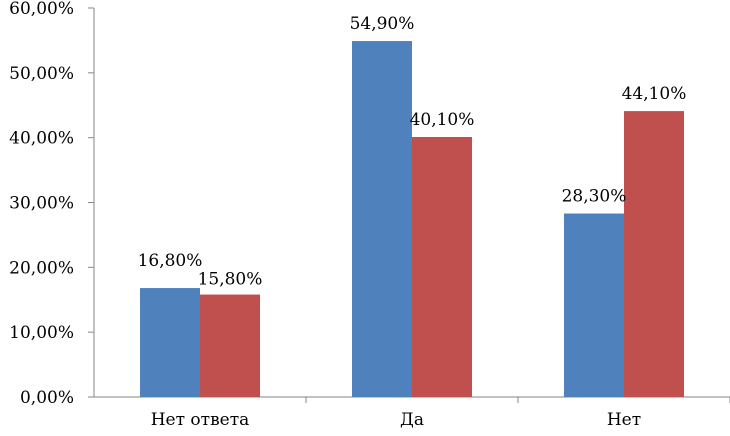  I want to click on data-label-series-2: 40,10%, so click(442, 120).